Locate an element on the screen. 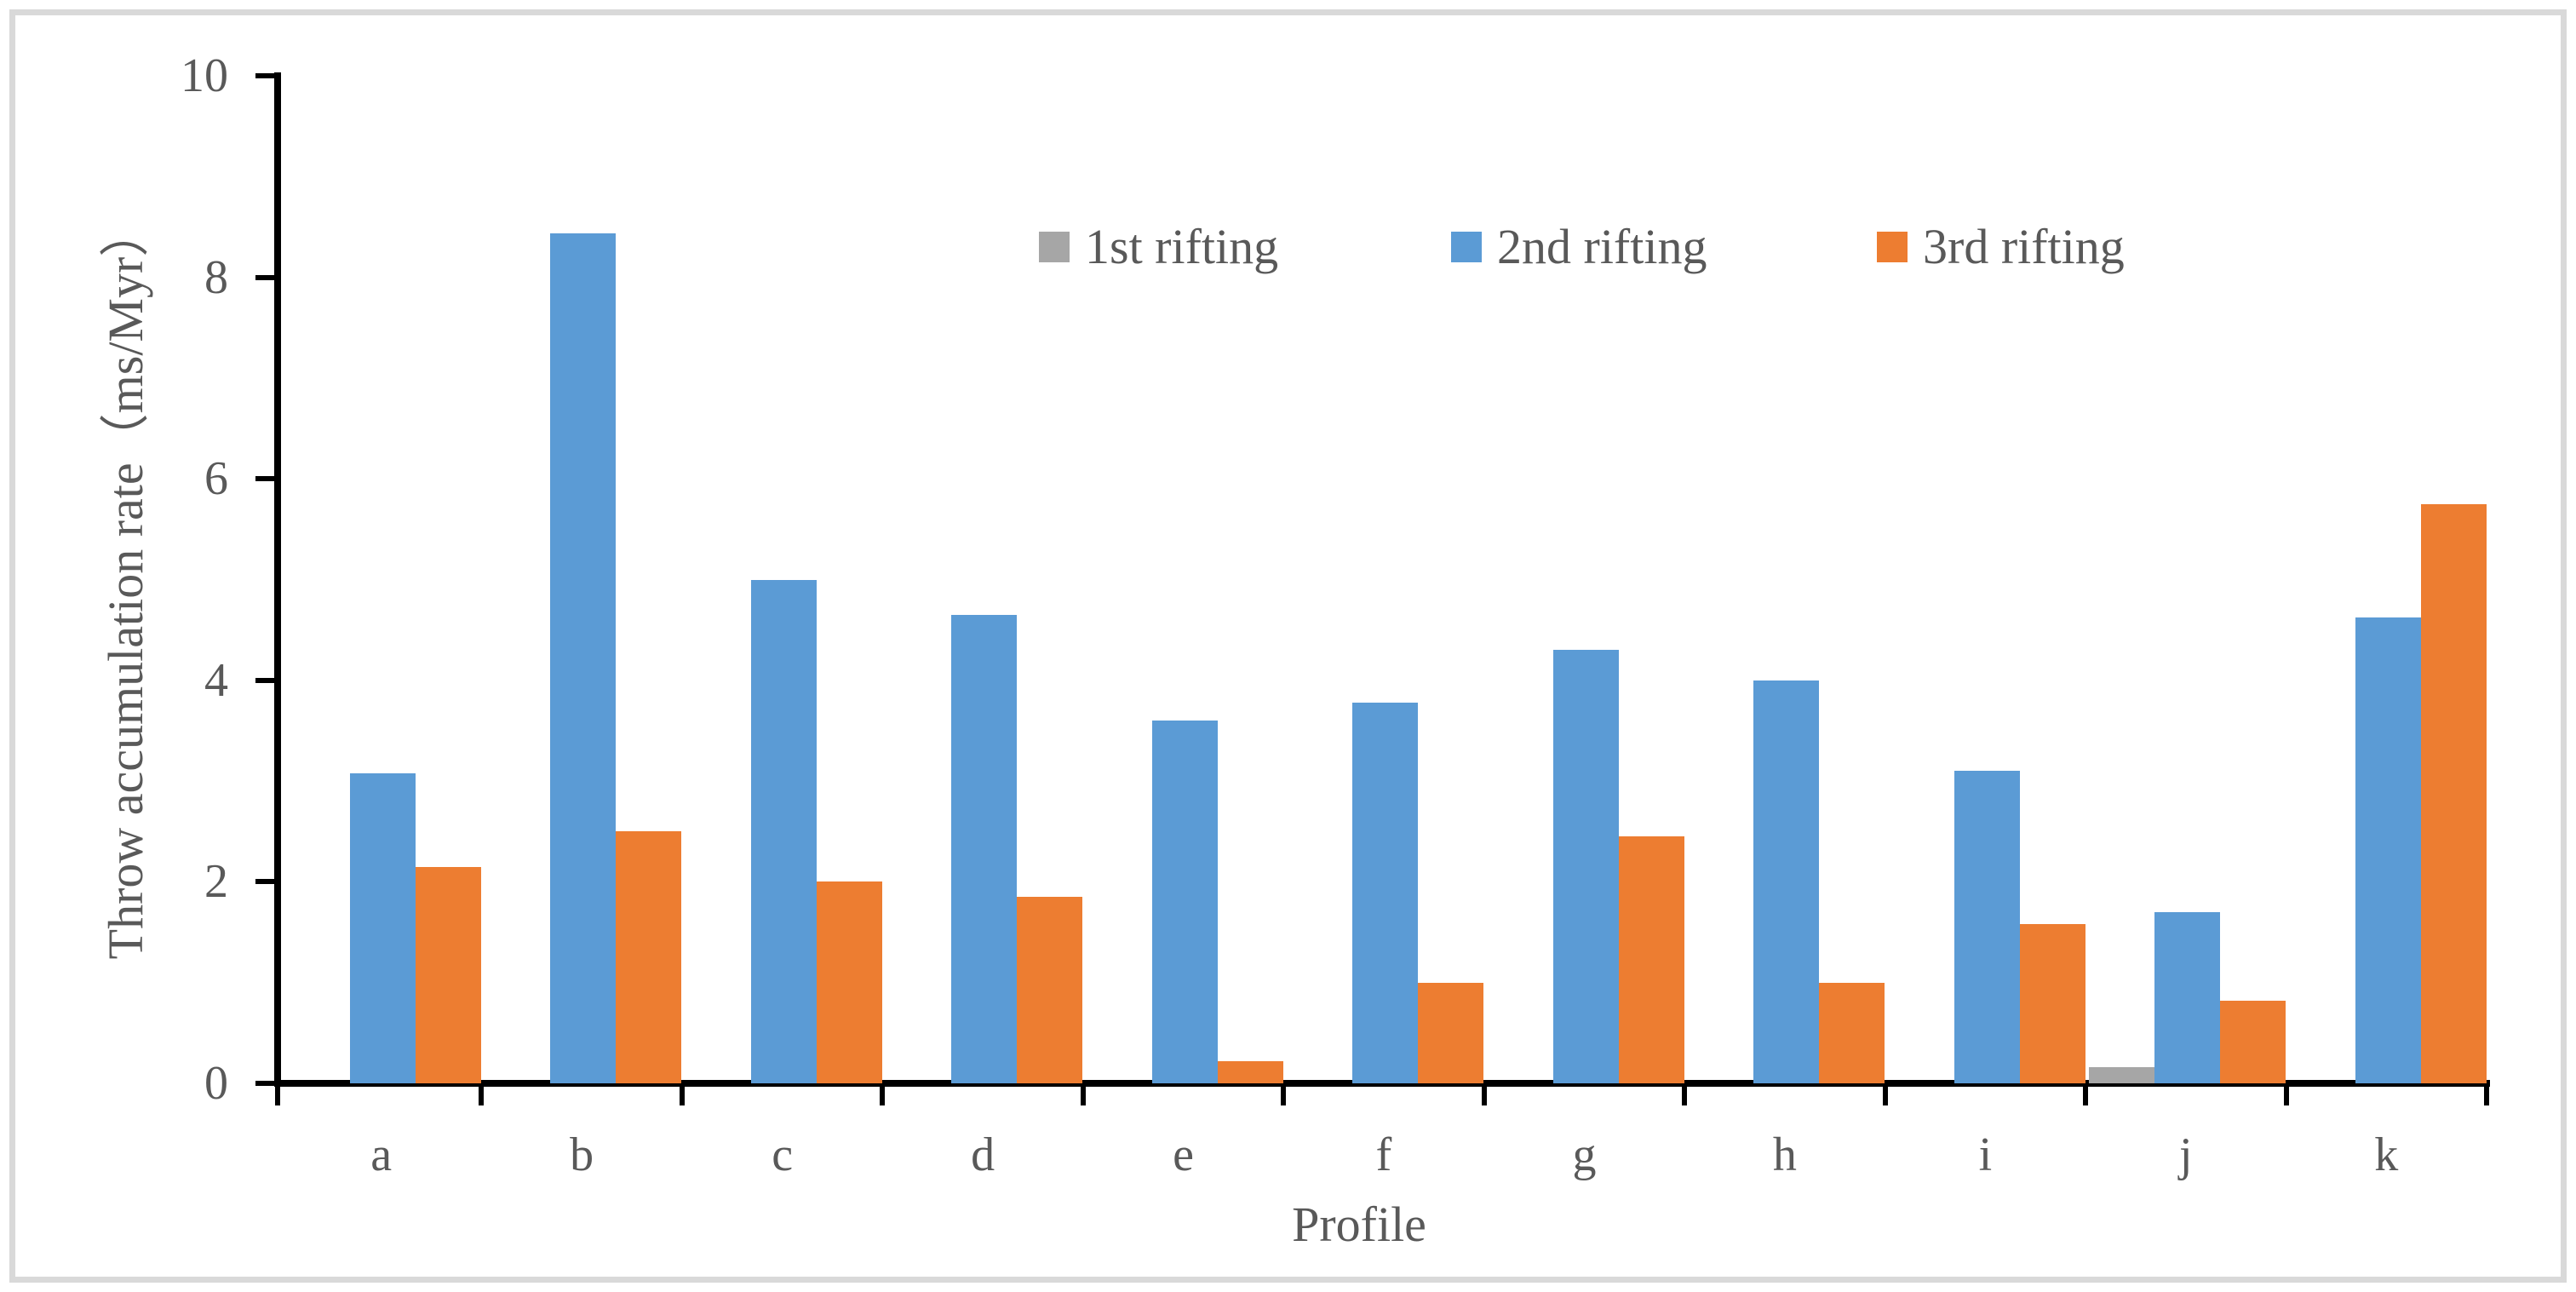  bar-3rd-rifting-d is located at coordinates (1050, 990).